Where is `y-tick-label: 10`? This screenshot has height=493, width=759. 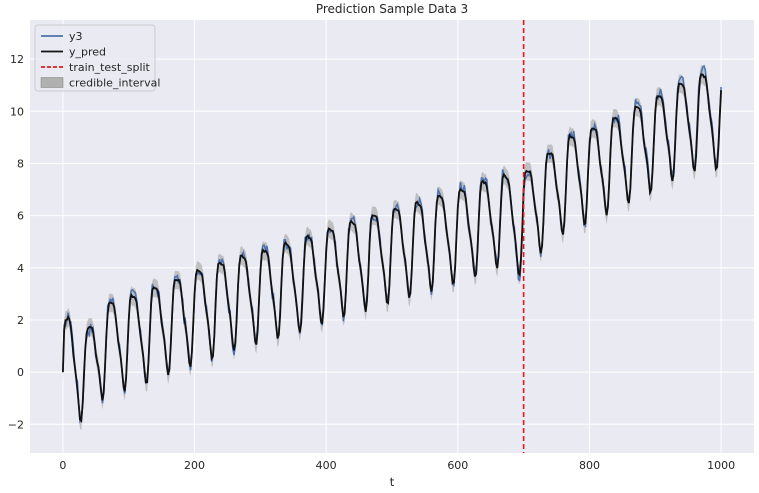
y-tick-label: 10 is located at coordinates (17, 111).